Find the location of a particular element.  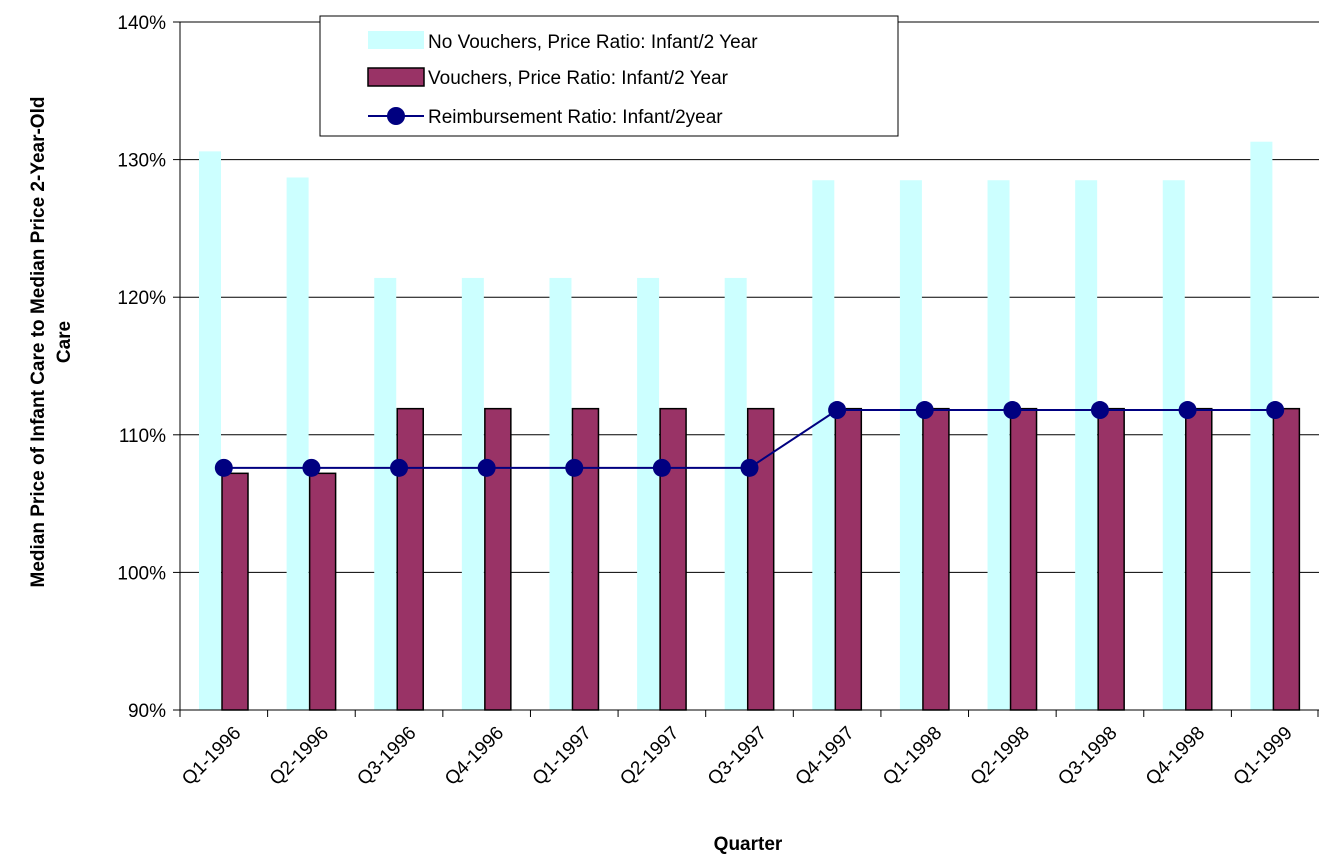

legend-label-no-vouchers: No Vouchers, Price Ratio: Infant/2 Year is located at coordinates (593, 42).